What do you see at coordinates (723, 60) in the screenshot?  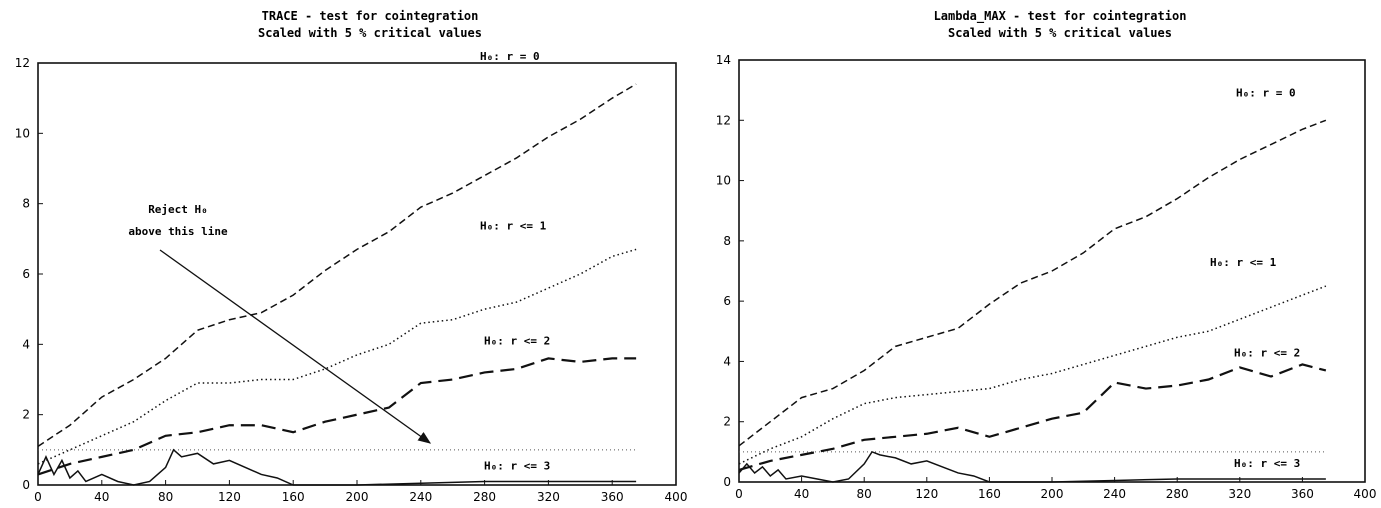 I see `y-tick-label: 14` at bounding box center [723, 60].